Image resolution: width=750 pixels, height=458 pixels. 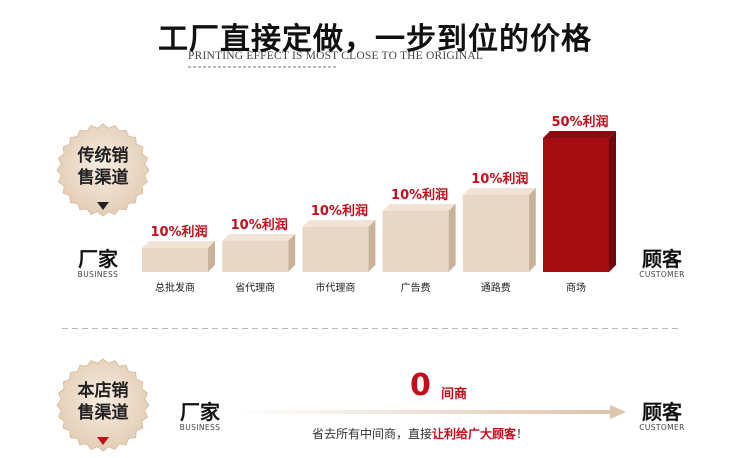 What do you see at coordinates (576, 288) in the screenshot?
I see `bar-category-label: 商场` at bounding box center [576, 288].